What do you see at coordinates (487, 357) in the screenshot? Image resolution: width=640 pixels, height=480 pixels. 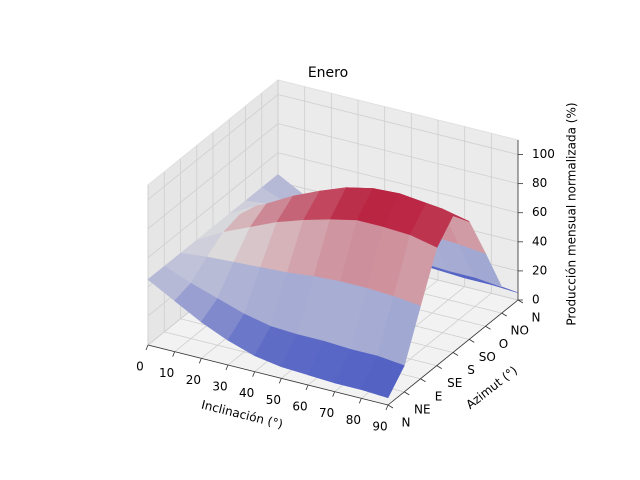 I see `y-tick-label: SO` at bounding box center [487, 357].